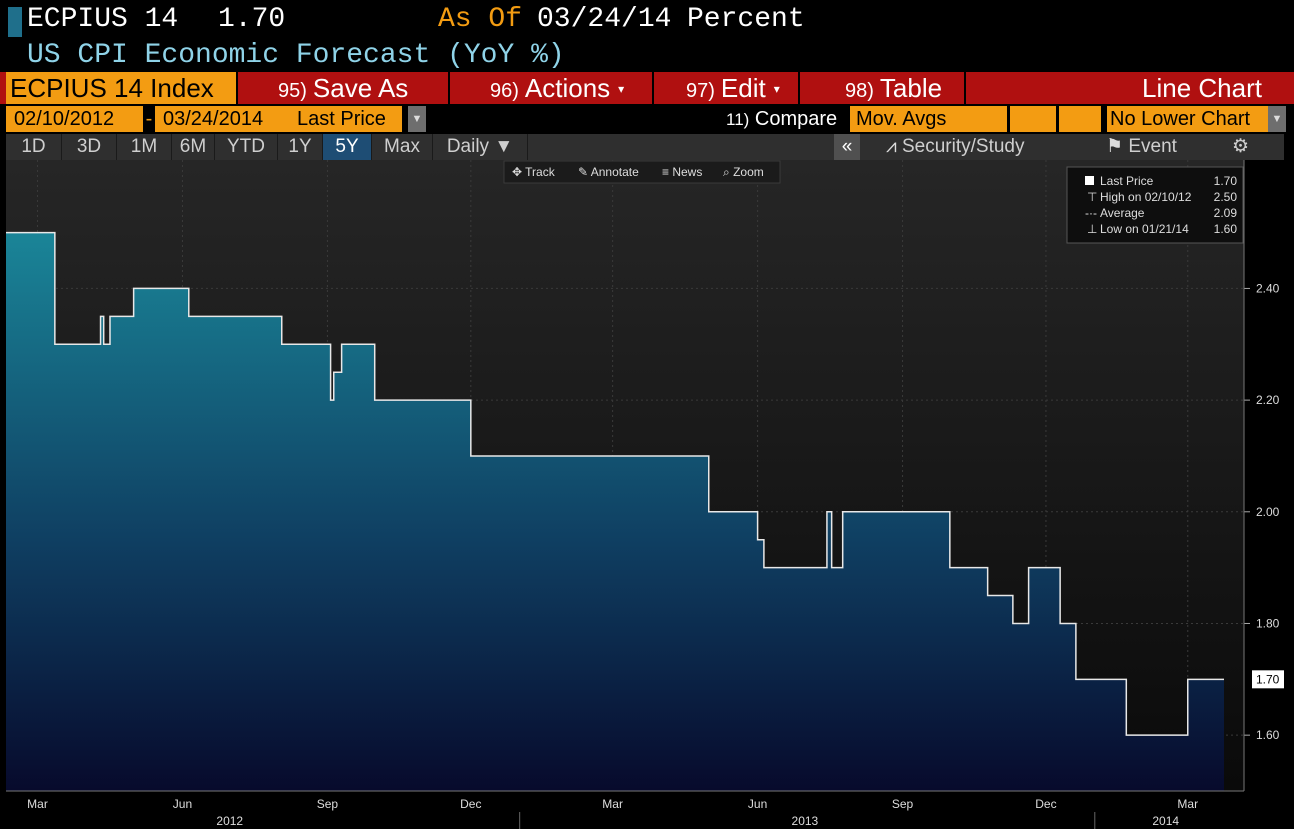 This screenshot has height=829, width=1294. What do you see at coordinates (103, 19) in the screenshot?
I see `ticker-title: ECPIUS 14` at bounding box center [103, 19].